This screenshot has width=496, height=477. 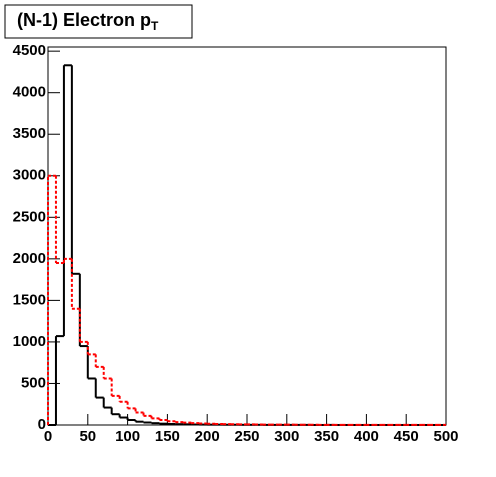 What do you see at coordinates (406, 436) in the screenshot?
I see `x-tick-label: 450` at bounding box center [406, 436].